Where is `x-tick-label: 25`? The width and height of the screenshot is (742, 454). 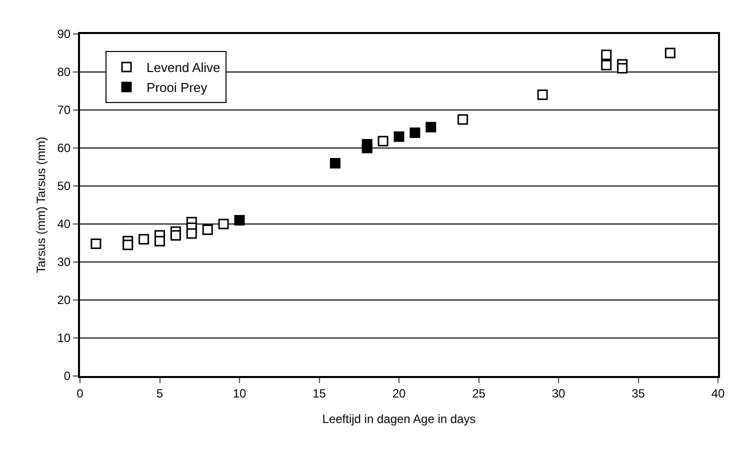
x-tick-label: 25 is located at coordinates (479, 393).